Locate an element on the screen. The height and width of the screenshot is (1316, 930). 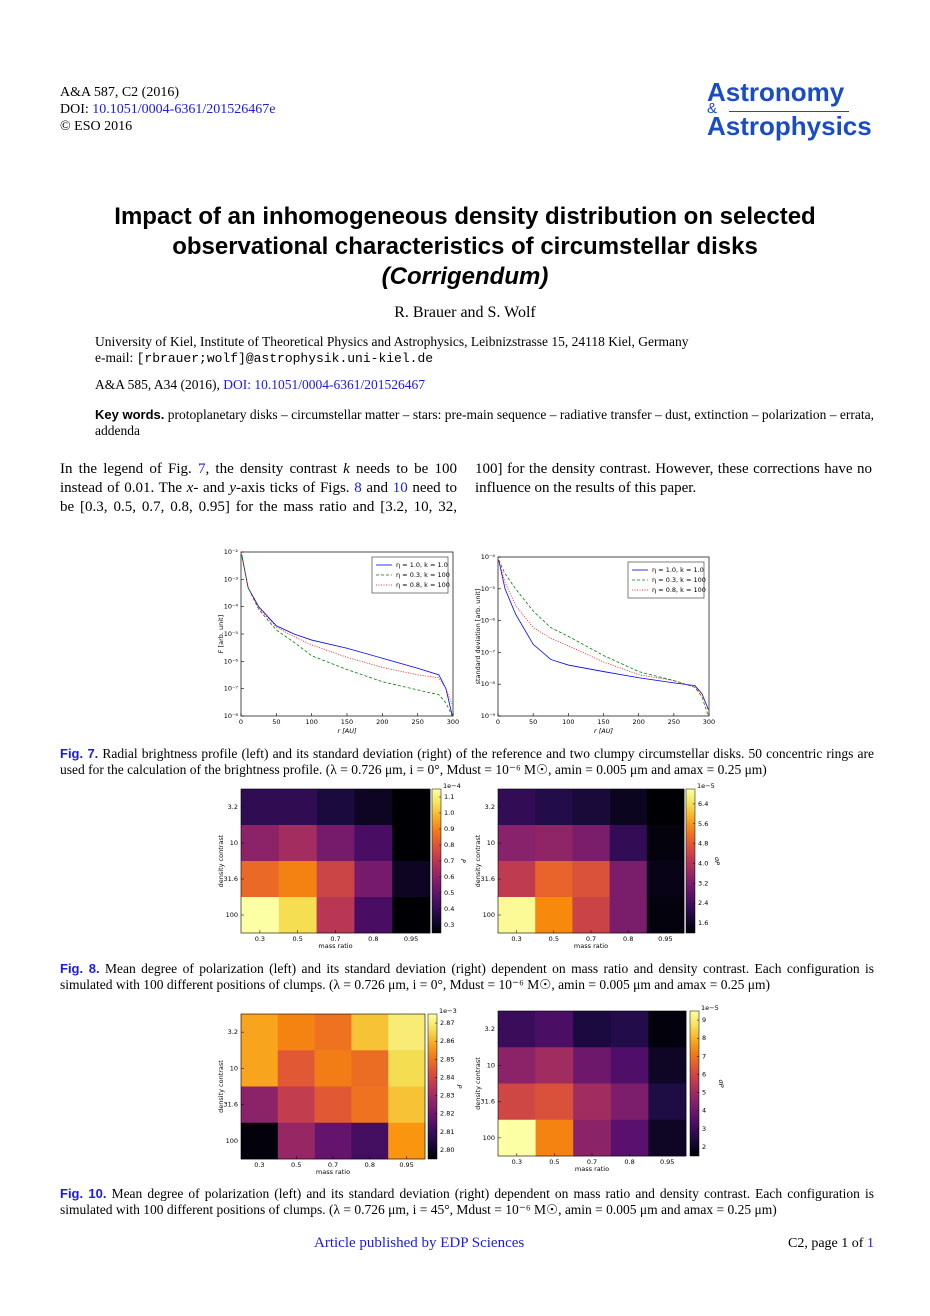
publisher: Article published by EDP Sciences is located at coordinates (419, 1243).